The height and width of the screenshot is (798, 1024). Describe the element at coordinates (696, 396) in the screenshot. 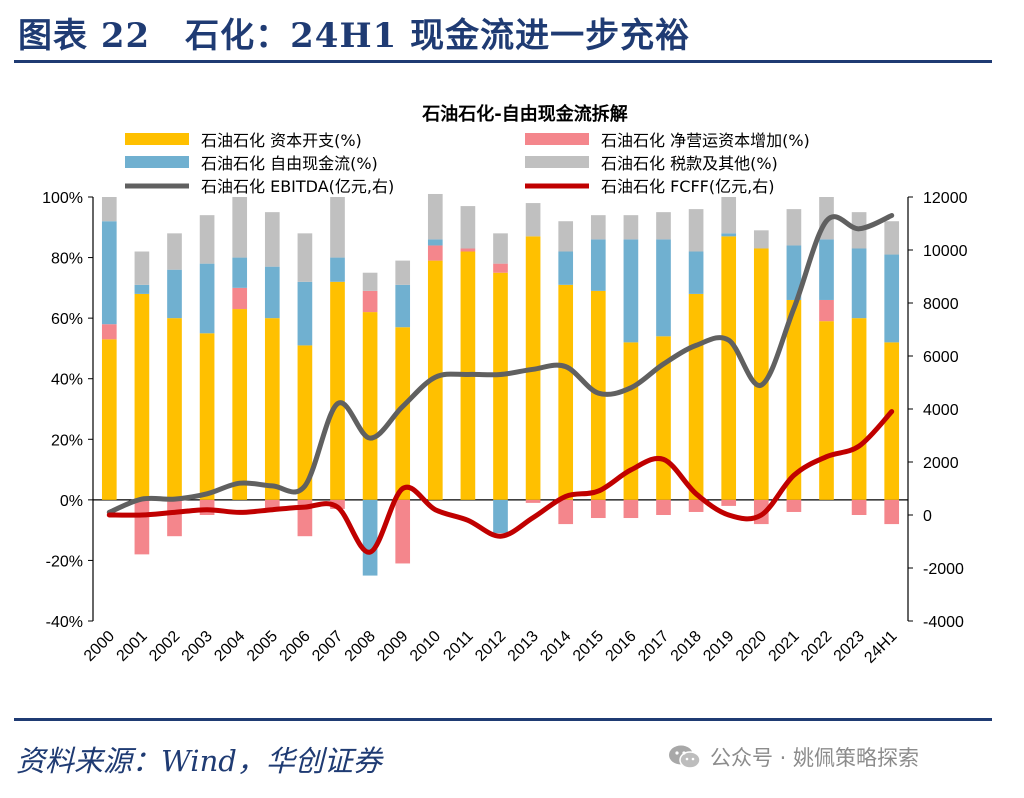

I see `bar-1-2018` at that location.